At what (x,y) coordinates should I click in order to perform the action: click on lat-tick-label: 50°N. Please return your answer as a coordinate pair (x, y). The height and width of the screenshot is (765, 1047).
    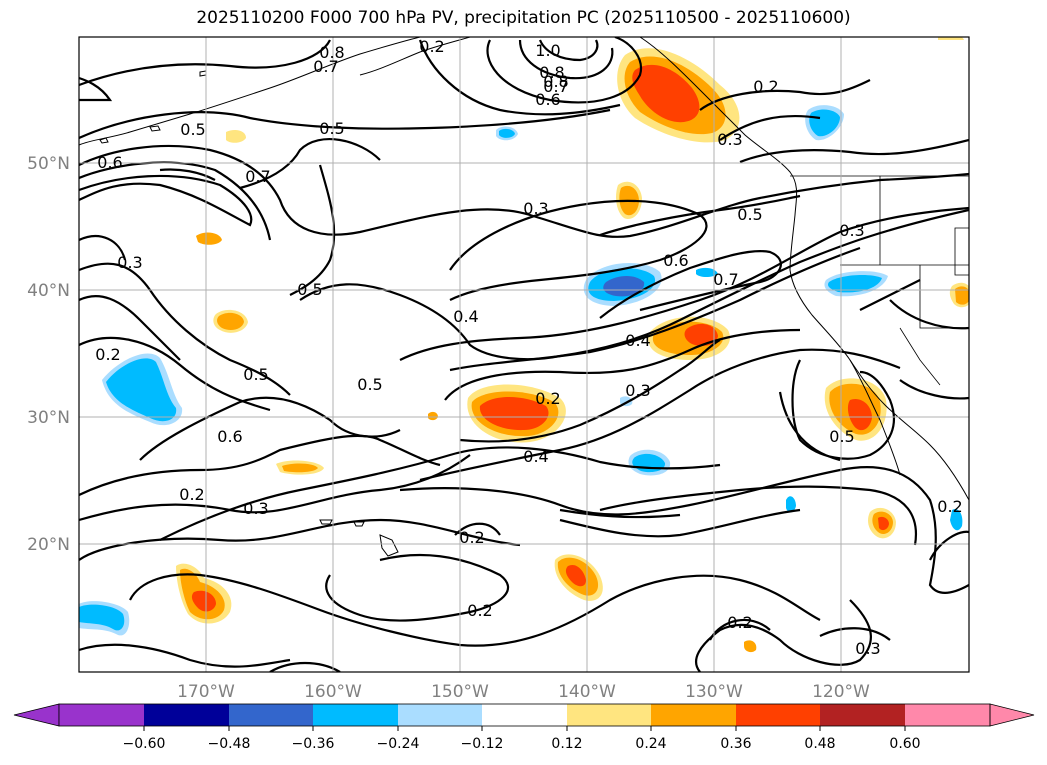
    Looking at the image, I should click on (48, 164).